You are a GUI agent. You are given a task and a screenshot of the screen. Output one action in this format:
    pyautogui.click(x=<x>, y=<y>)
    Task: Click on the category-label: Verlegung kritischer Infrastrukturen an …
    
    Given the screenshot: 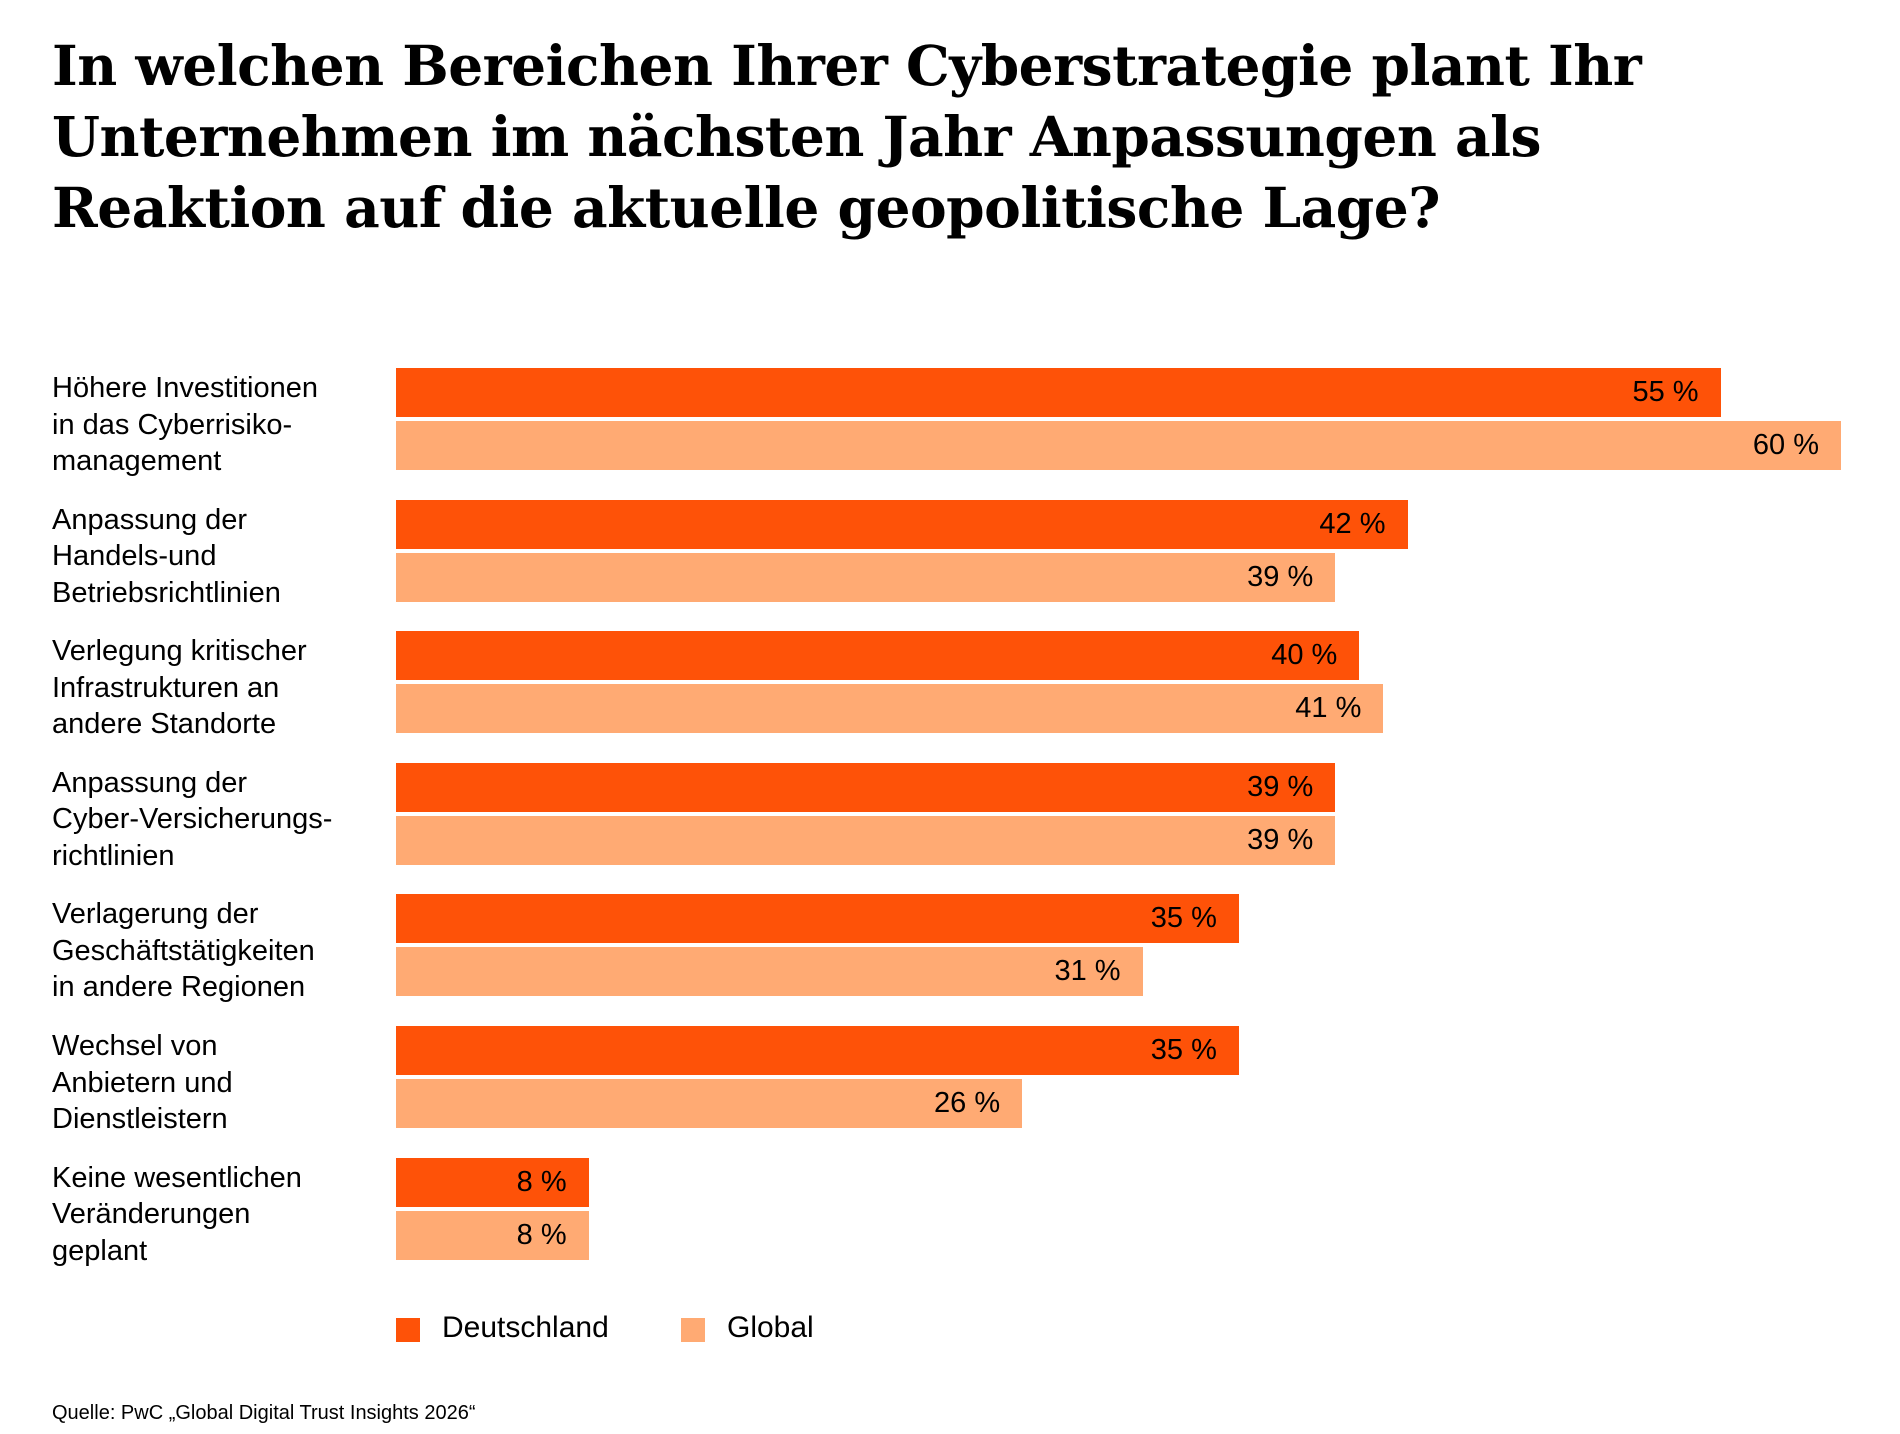 What is the action you would take?
    pyautogui.click(x=179, y=688)
    